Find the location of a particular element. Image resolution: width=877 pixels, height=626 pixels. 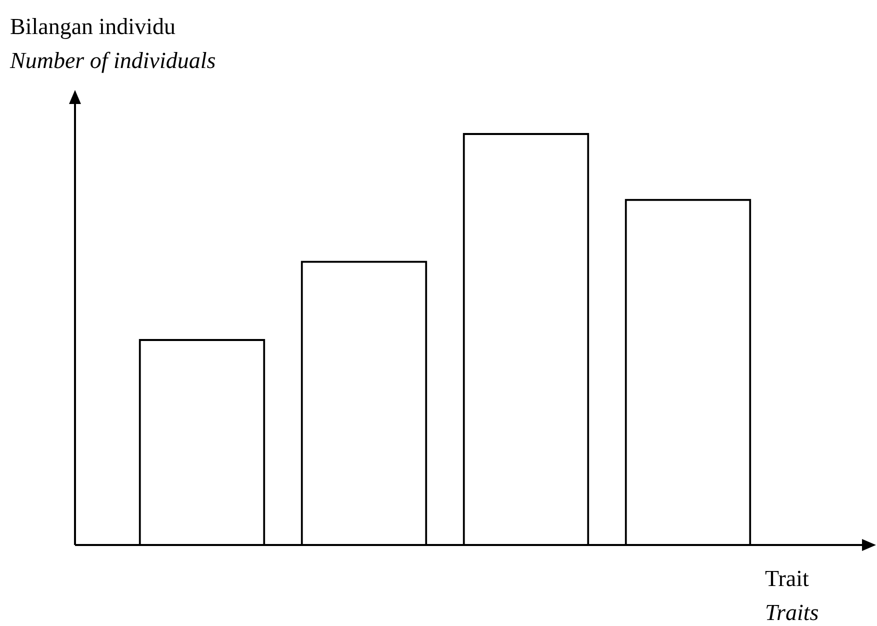

x-axis-title: Trait Traits is located at coordinates (792, 595).